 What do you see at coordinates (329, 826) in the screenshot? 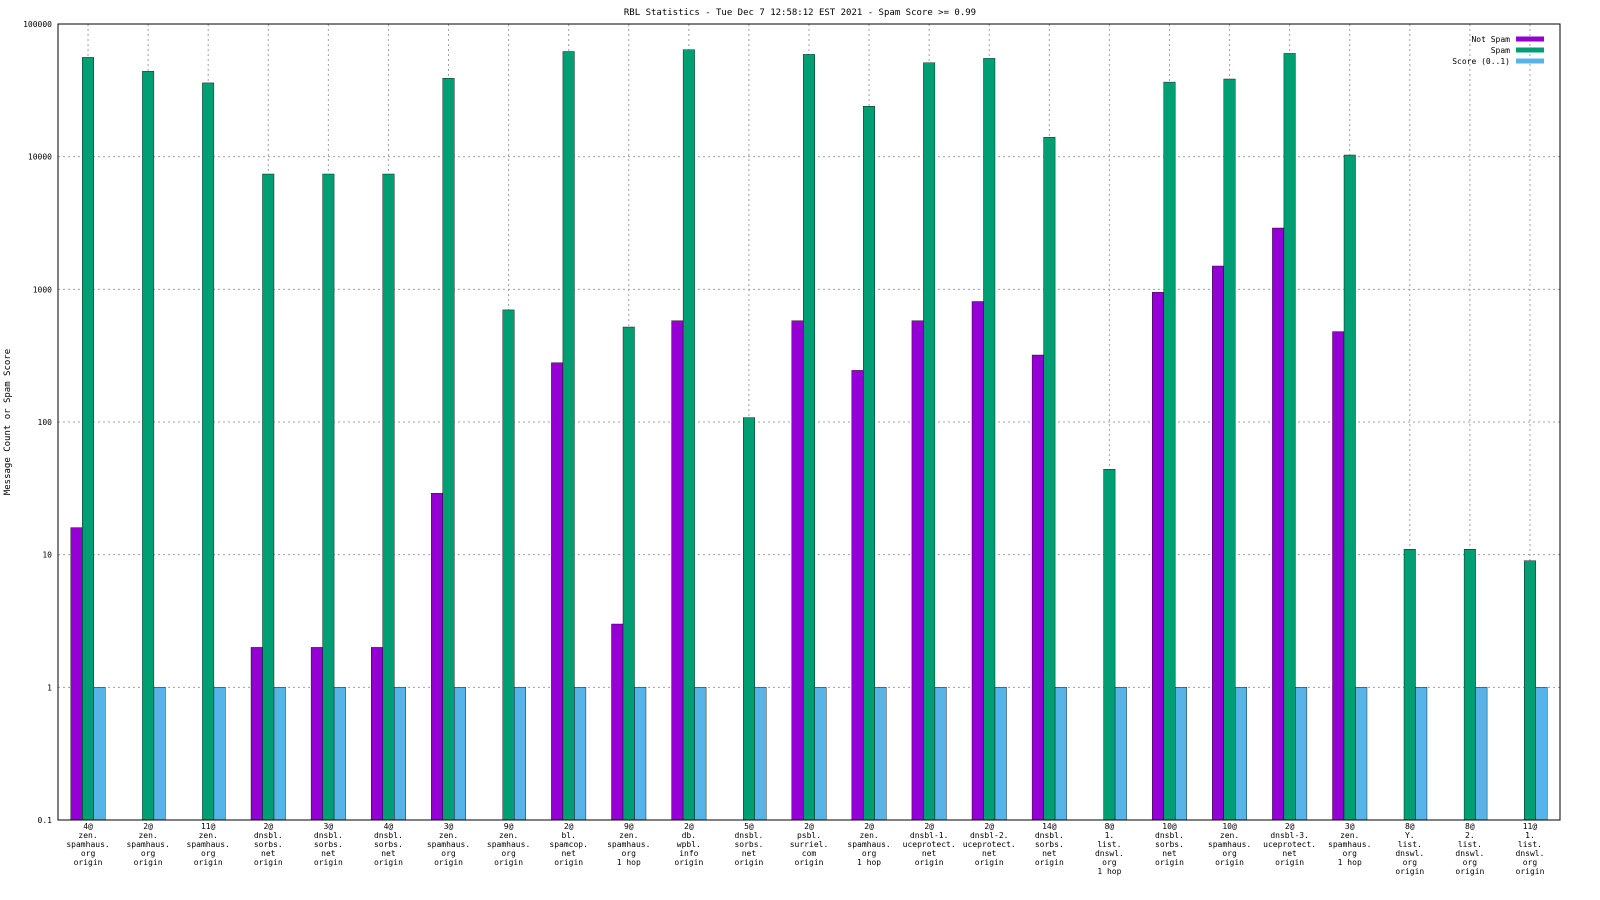
I see `x-tick-label-line: 3@` at bounding box center [329, 826].